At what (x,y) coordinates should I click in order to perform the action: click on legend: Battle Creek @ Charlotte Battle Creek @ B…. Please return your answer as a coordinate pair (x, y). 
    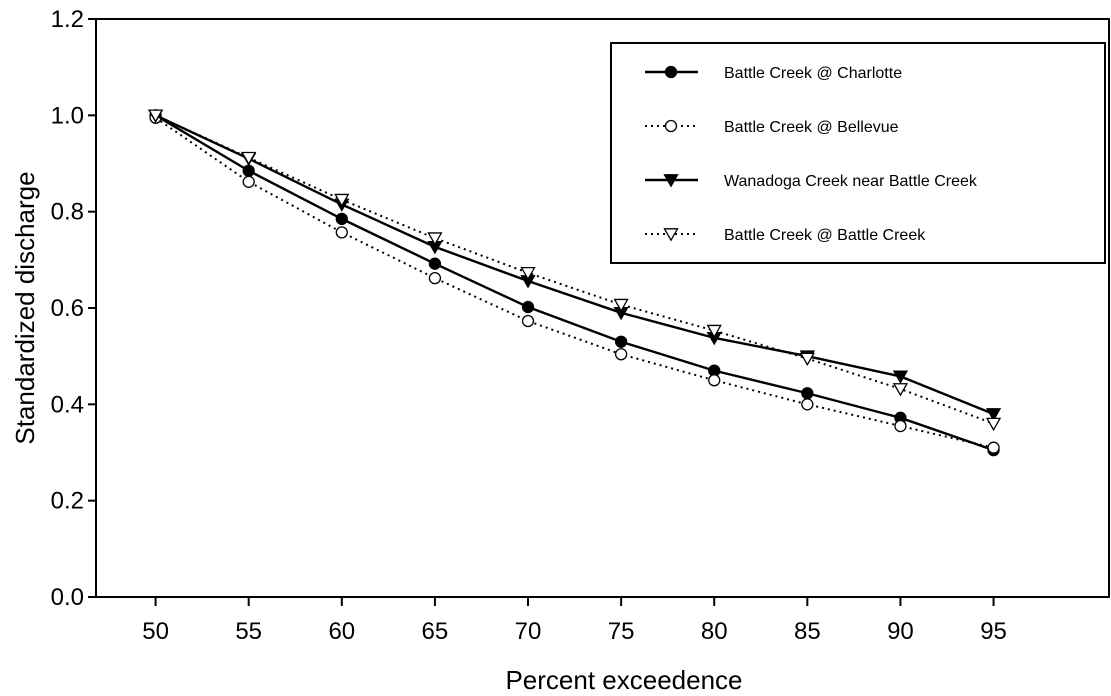
    Looking at the image, I should click on (858, 153).